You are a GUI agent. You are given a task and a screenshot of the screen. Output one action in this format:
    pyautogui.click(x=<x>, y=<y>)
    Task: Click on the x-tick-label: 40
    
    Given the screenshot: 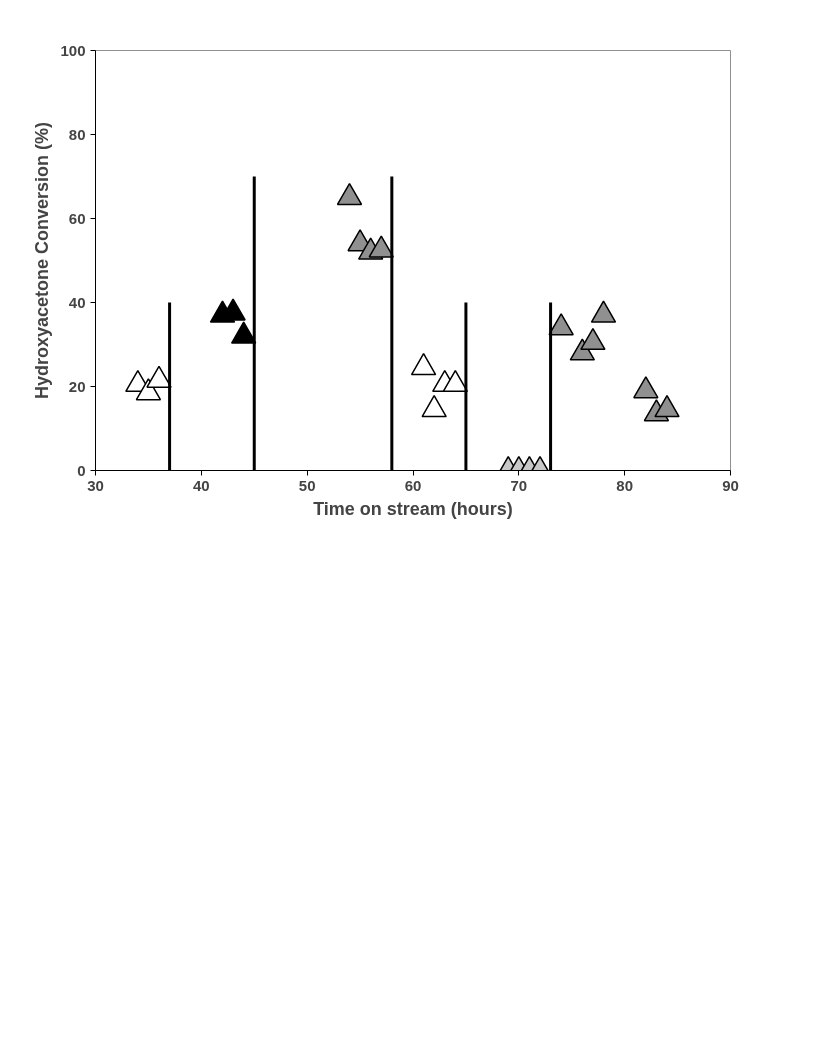 What is the action you would take?
    pyautogui.click(x=201, y=485)
    